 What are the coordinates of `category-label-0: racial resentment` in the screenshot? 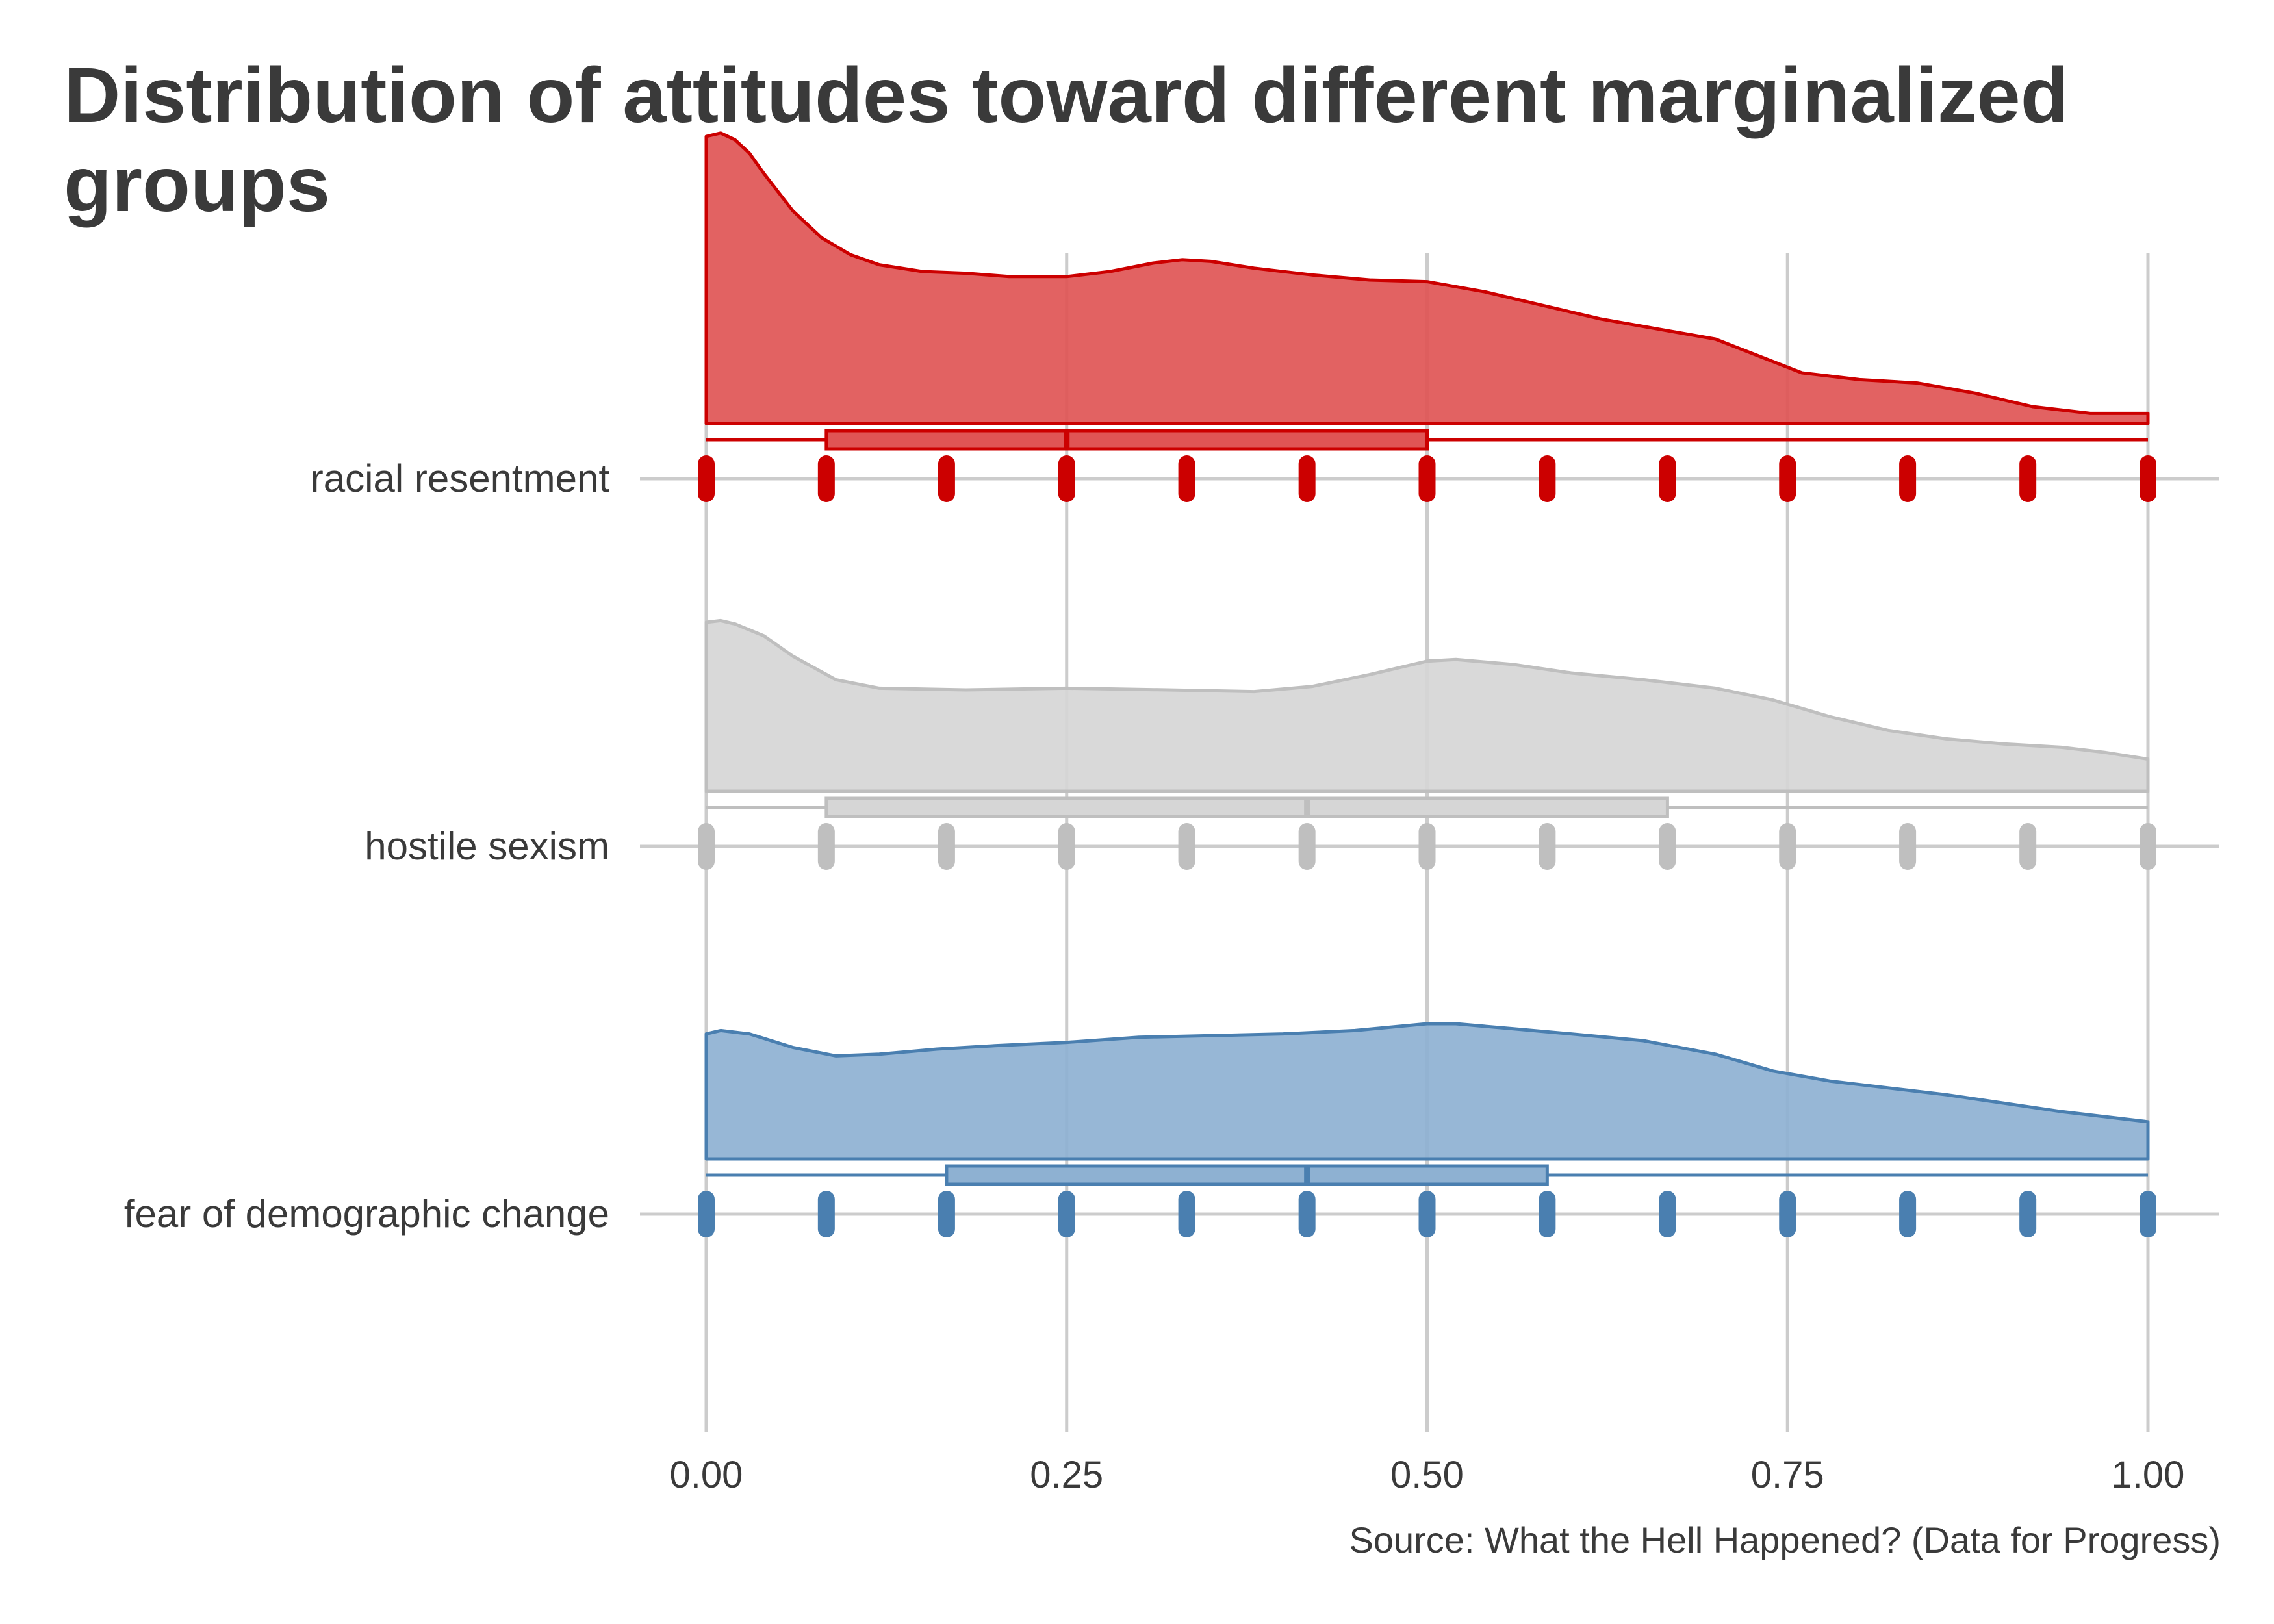 It's located at (460, 478).